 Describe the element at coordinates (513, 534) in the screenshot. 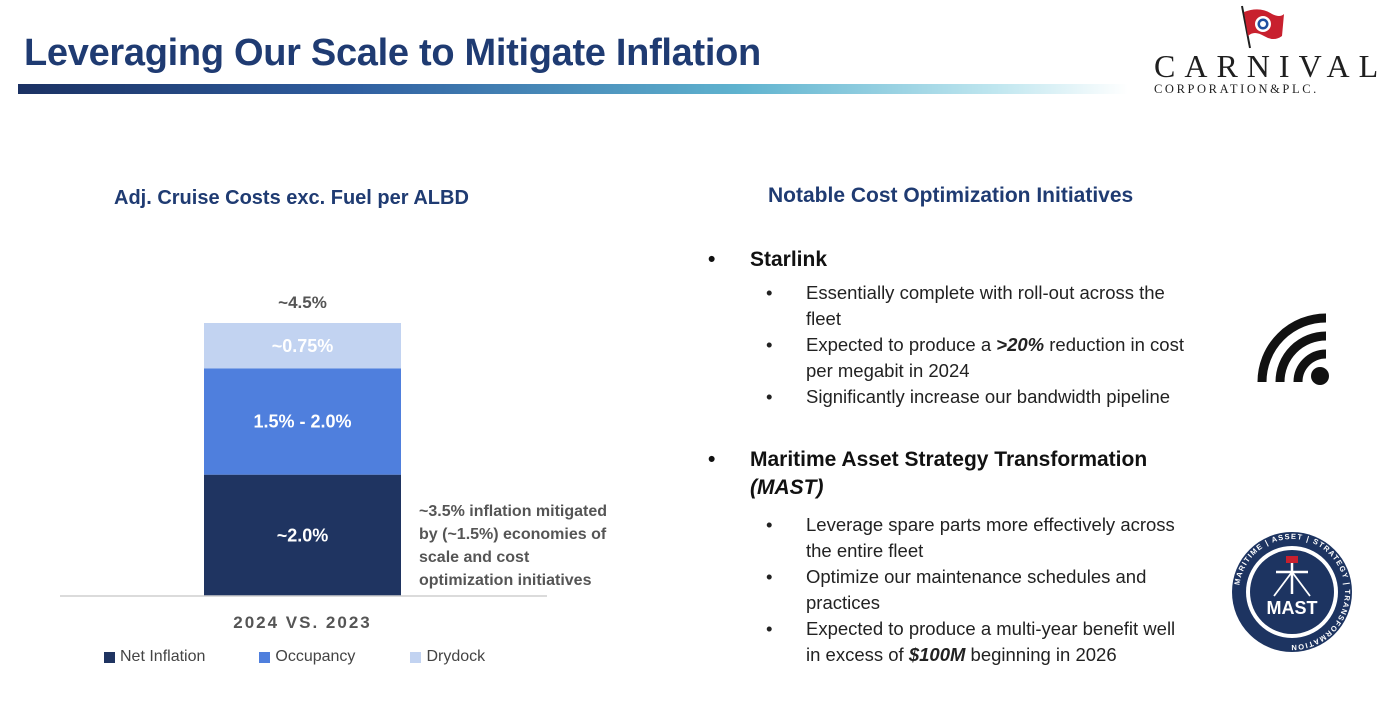

I see `annotation-line: by (~1.5%) economies of` at that location.